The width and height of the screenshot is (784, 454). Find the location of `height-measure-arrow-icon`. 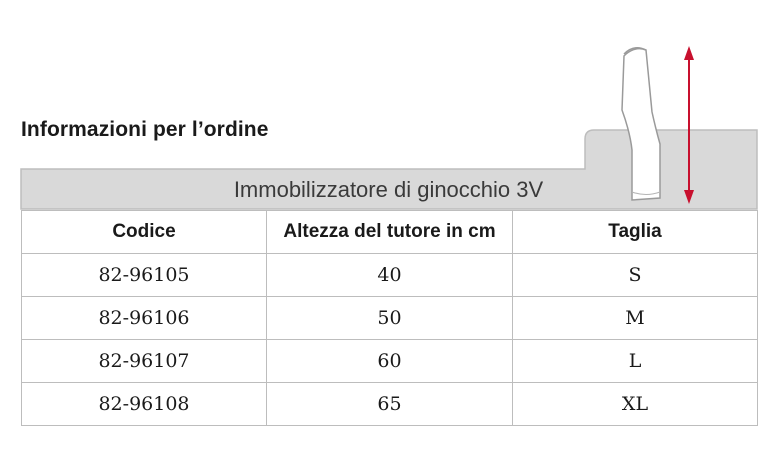

height-measure-arrow-icon is located at coordinates (689, 125).